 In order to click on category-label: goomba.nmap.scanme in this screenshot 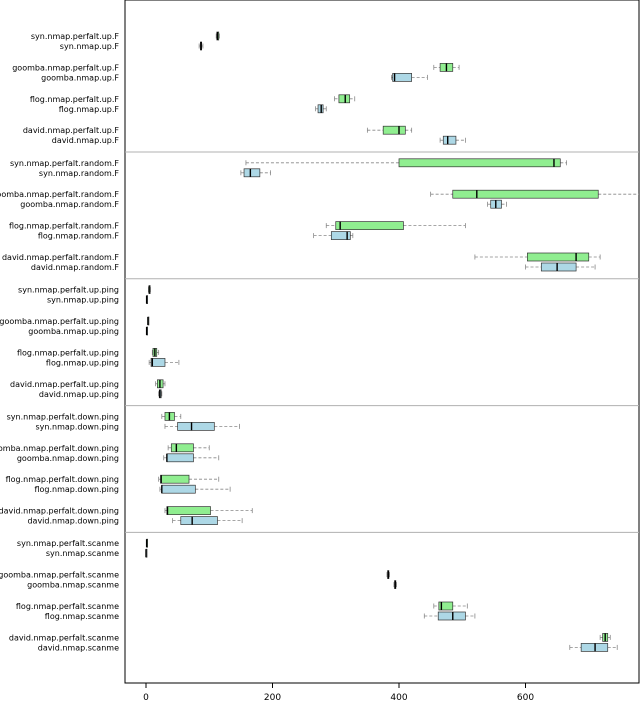, I will do `click(73, 585)`.